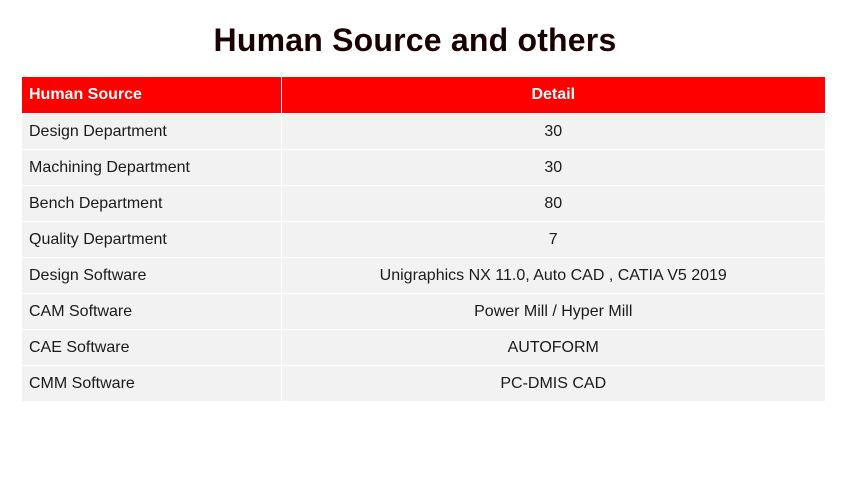  I want to click on column-header-detail: Detail, so click(553, 95).